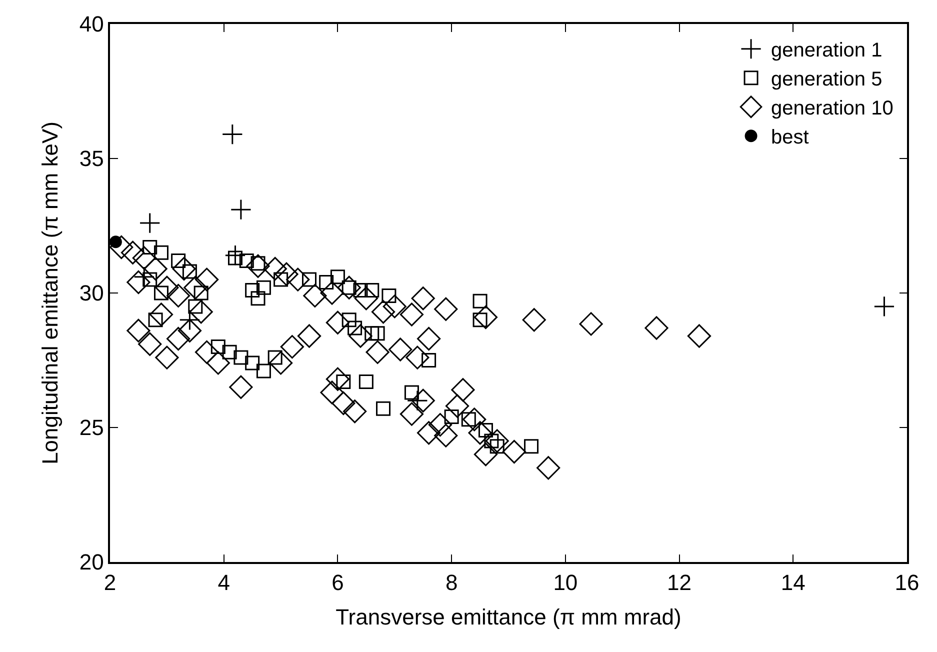 Image resolution: width=937 pixels, height=652 pixels. I want to click on x-tick-label: 14, so click(793, 583).